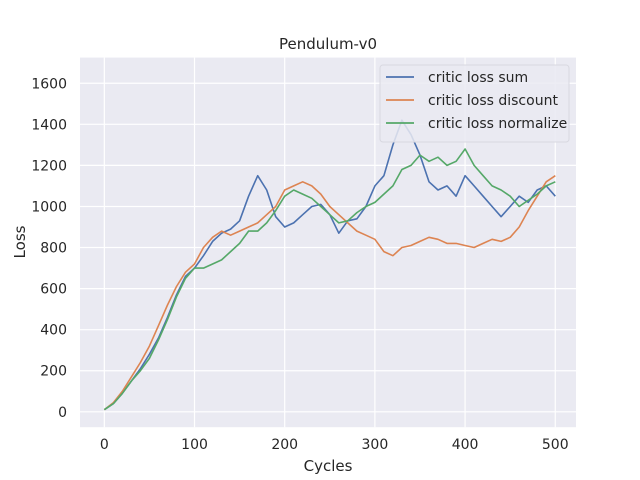 The height and width of the screenshot is (480, 640). Describe the element at coordinates (493, 101) in the screenshot. I see `legend-label: critic loss discount` at that location.